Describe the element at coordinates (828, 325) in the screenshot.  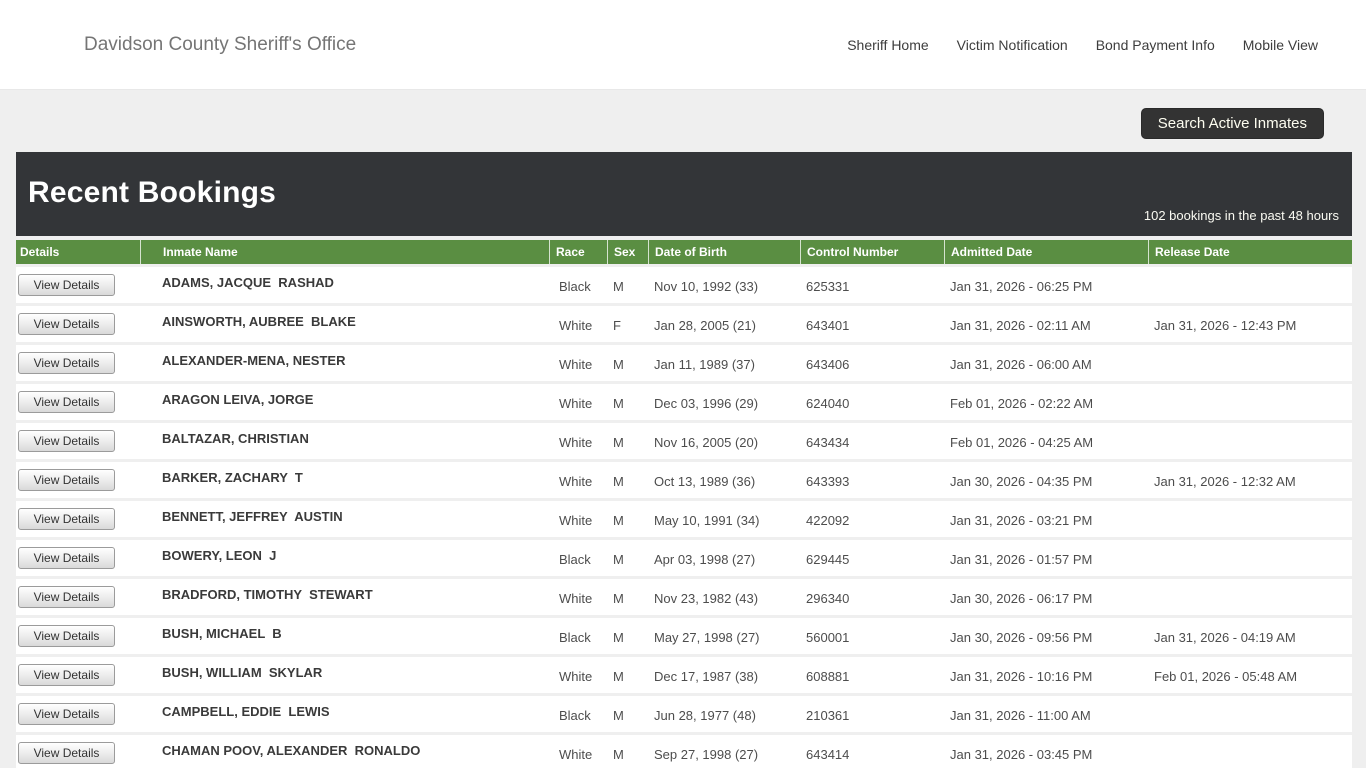
I see `control-number-cell: 643401` at that location.